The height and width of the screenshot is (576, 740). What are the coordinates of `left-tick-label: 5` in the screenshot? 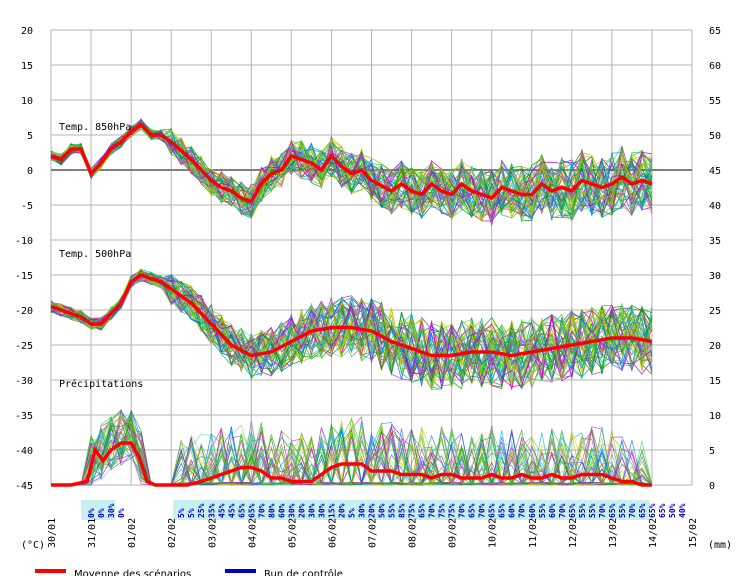 It's located at (30, 136).